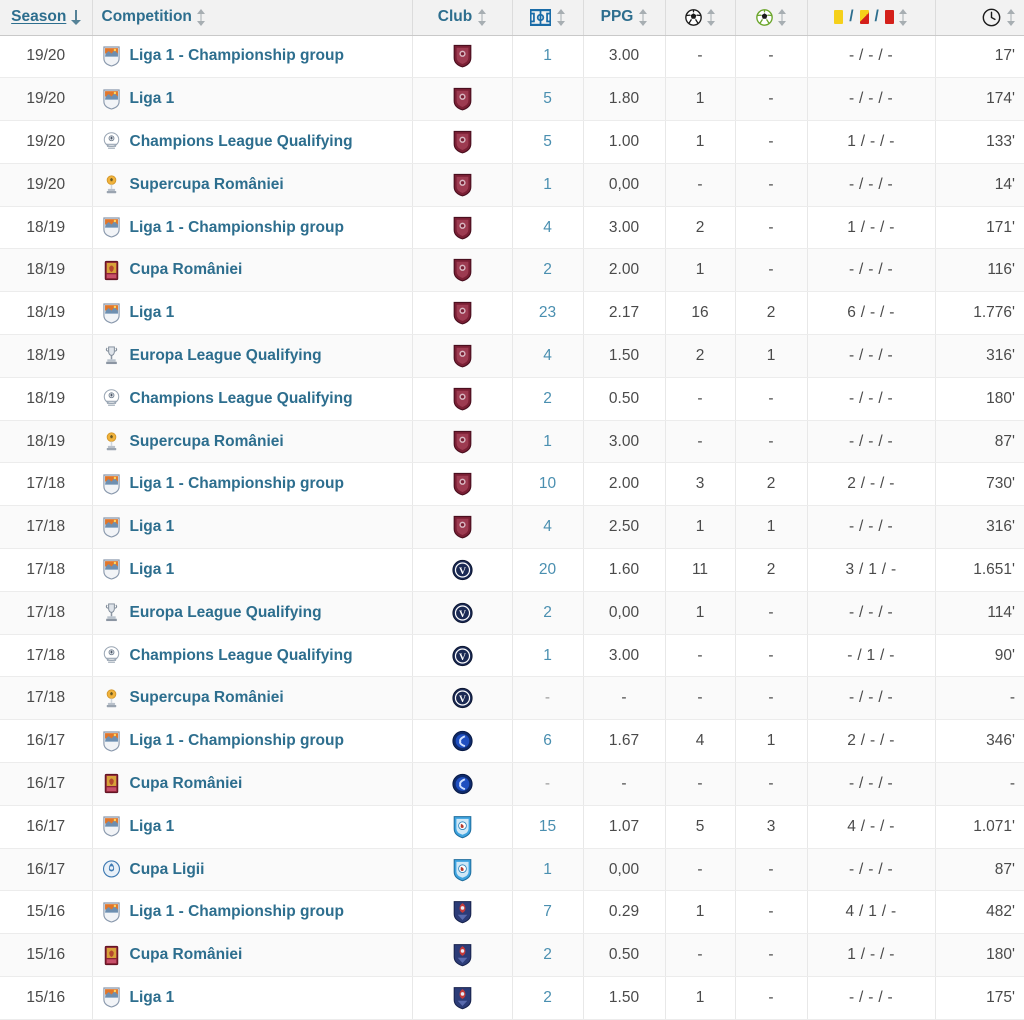  I want to click on cell-appearances: 10, so click(548, 484).